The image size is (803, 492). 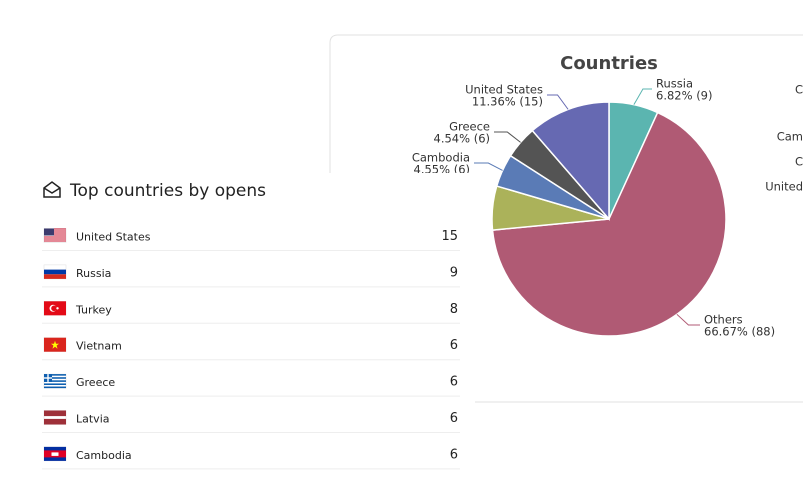 I want to click on open-count: 8, so click(x=454, y=309).